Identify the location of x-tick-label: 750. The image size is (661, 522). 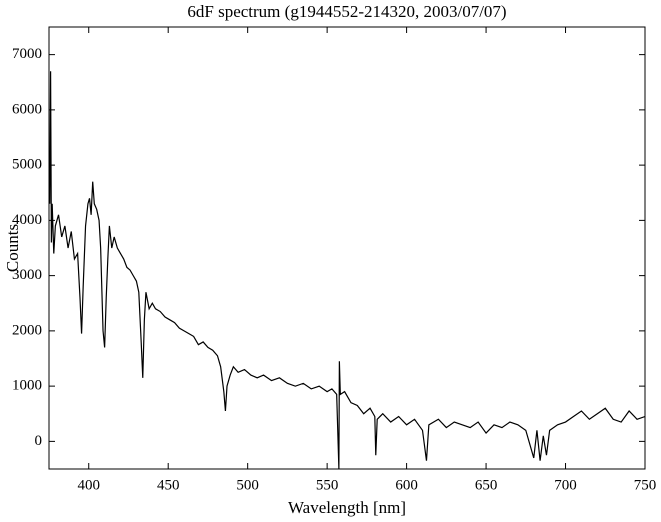
(645, 485).